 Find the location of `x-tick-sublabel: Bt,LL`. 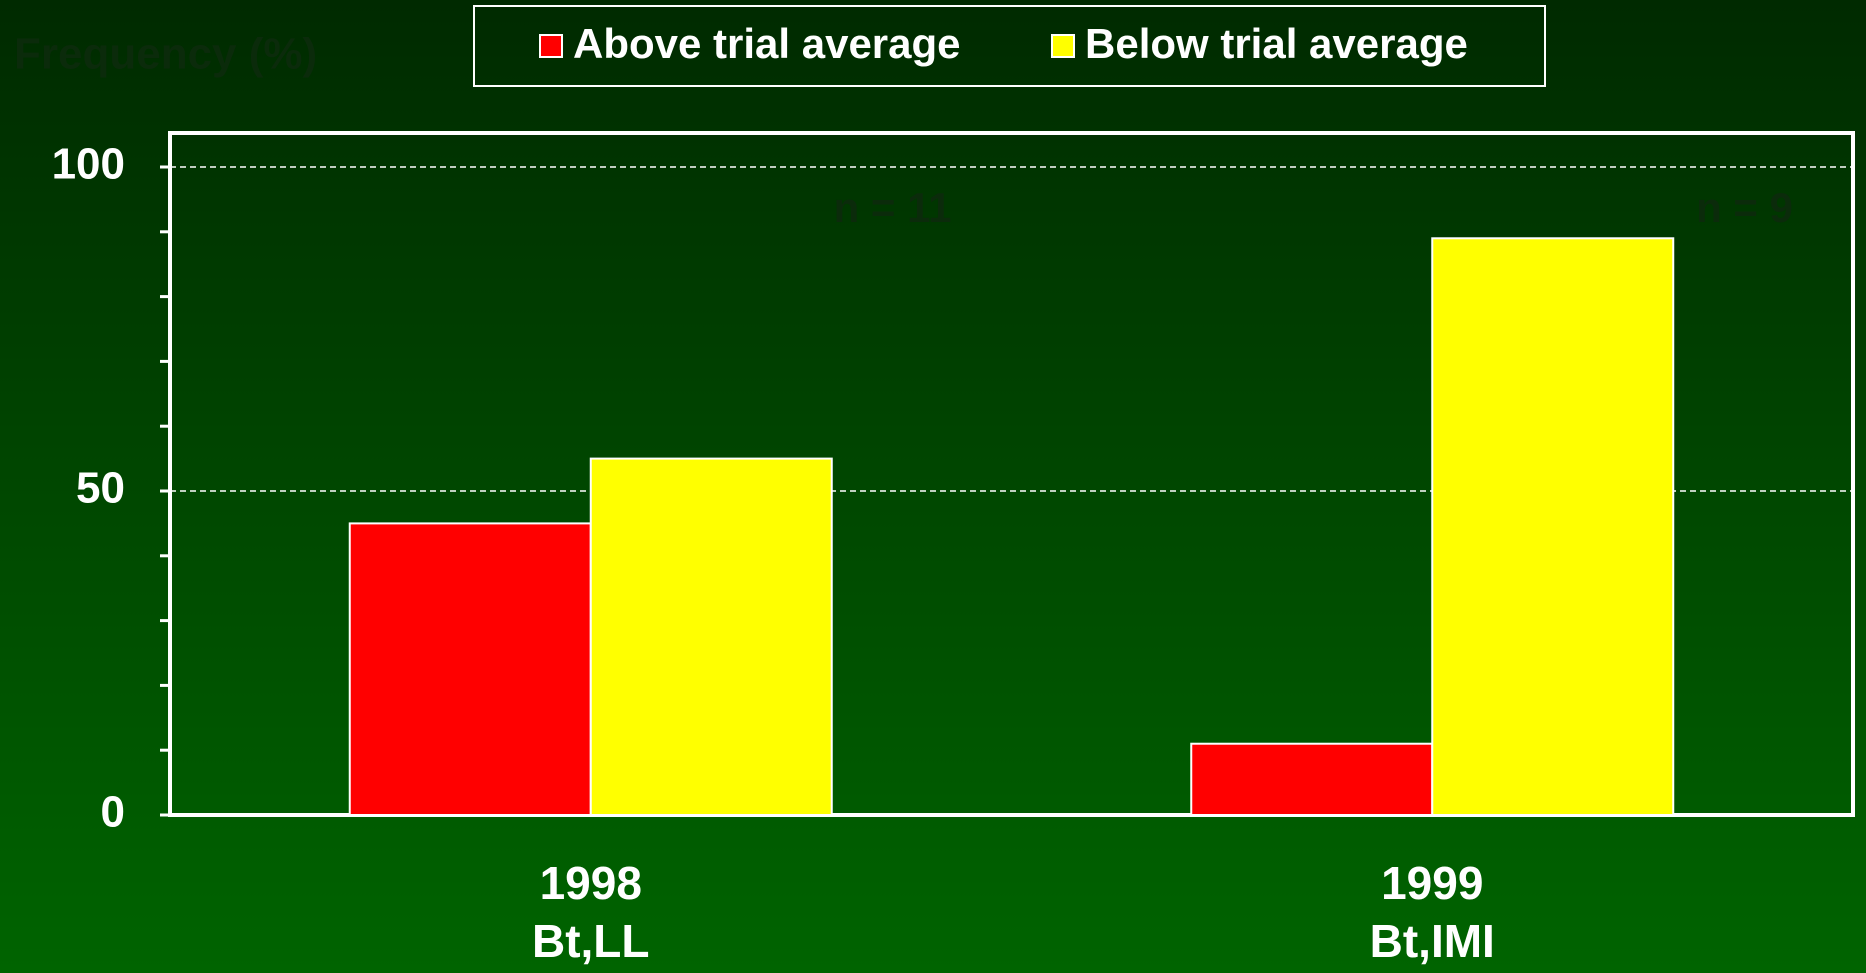

x-tick-sublabel: Bt,LL is located at coordinates (591, 941).